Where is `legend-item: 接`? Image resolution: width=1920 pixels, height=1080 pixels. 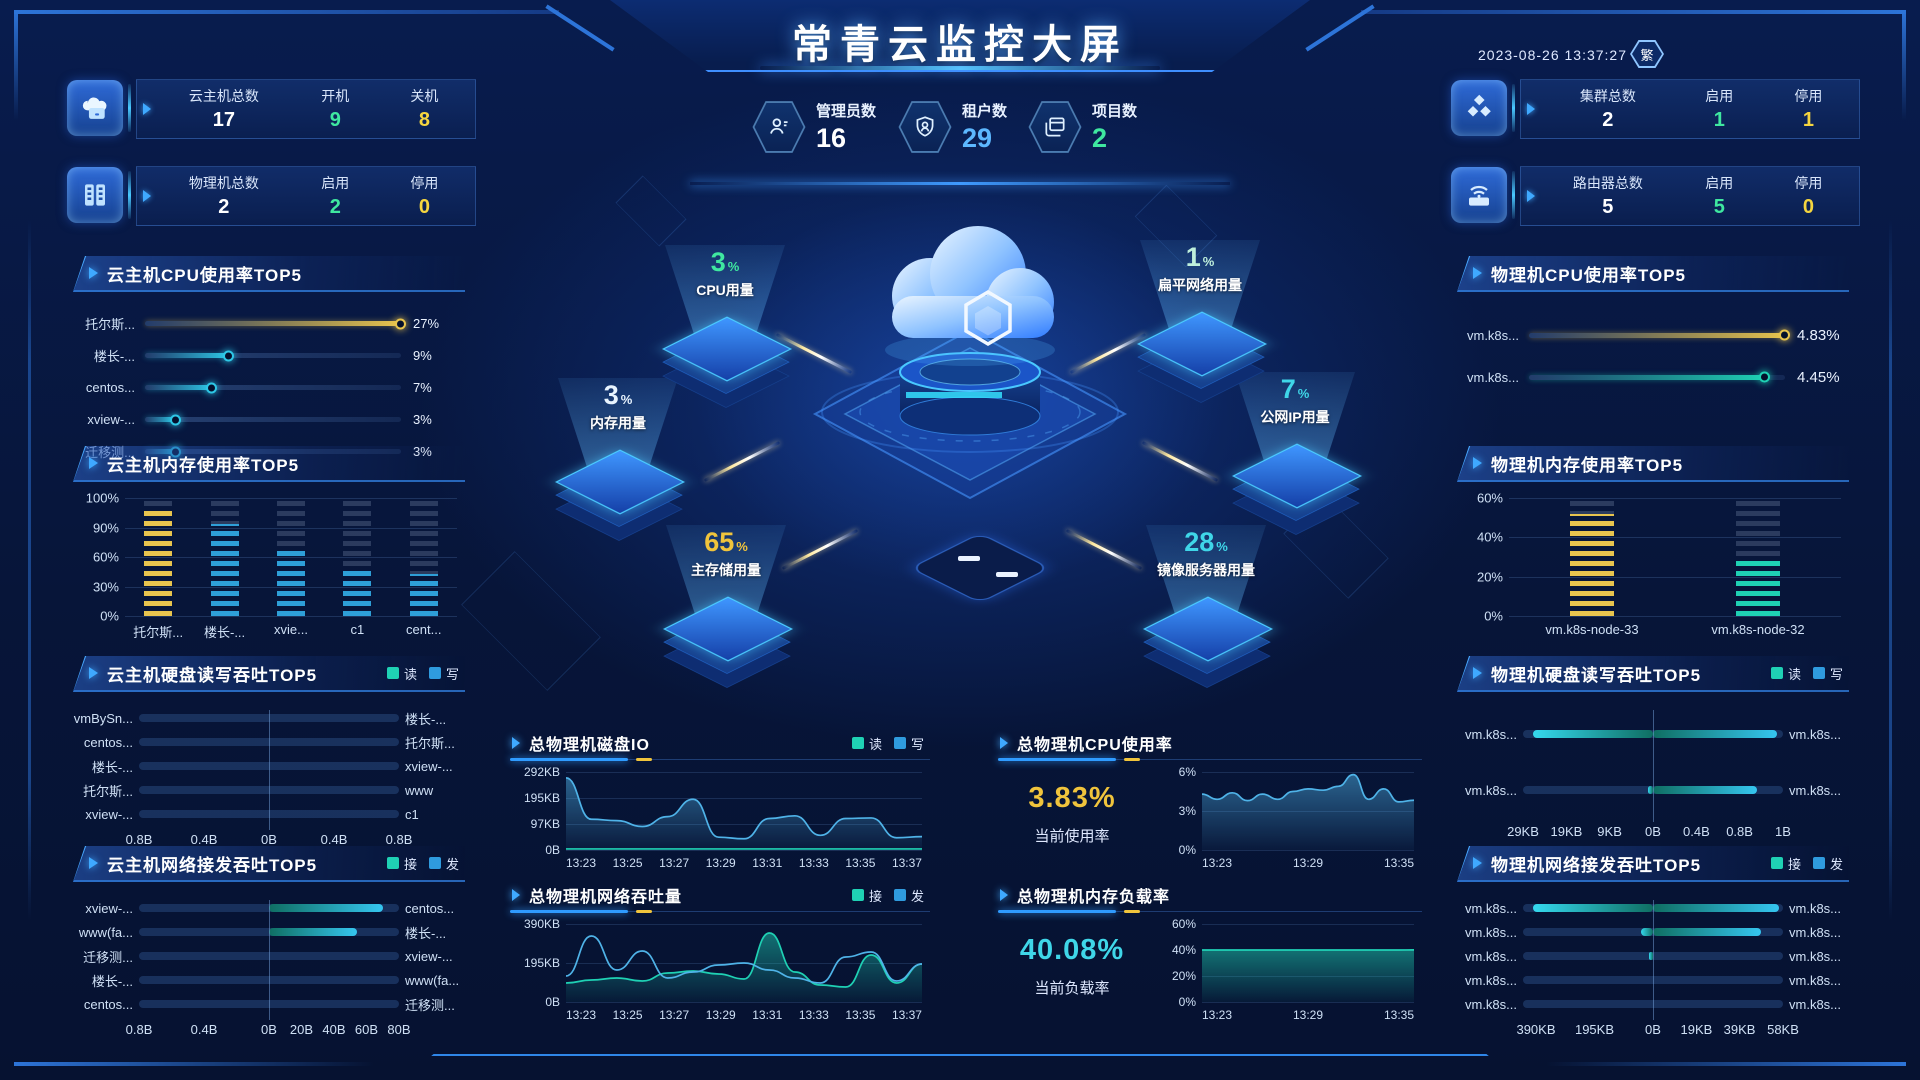 legend-item: 接 is located at coordinates (401, 863).